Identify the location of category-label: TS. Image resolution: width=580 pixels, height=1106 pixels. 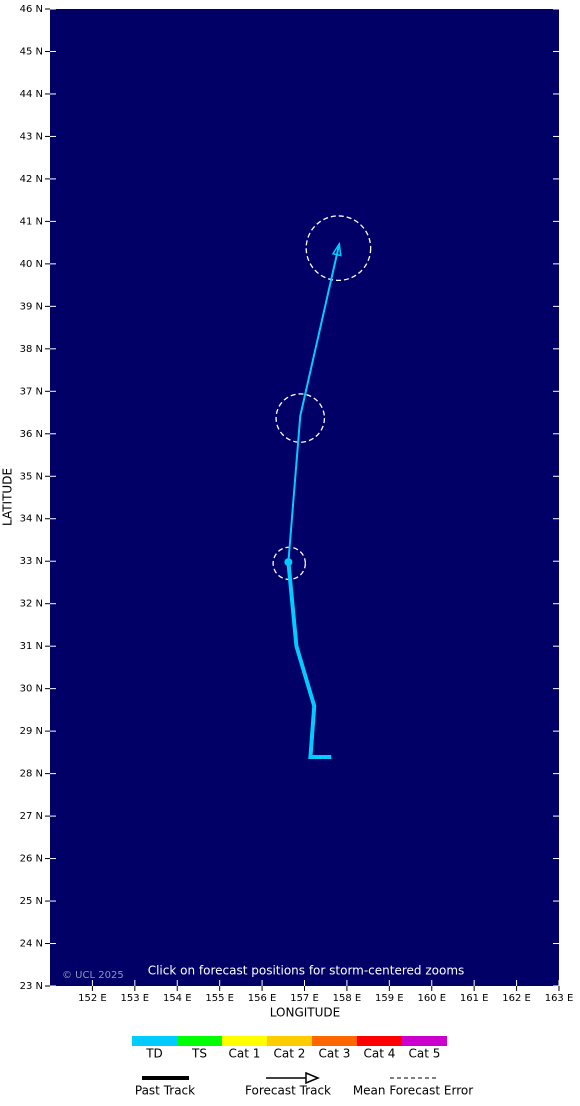
(199, 1054).